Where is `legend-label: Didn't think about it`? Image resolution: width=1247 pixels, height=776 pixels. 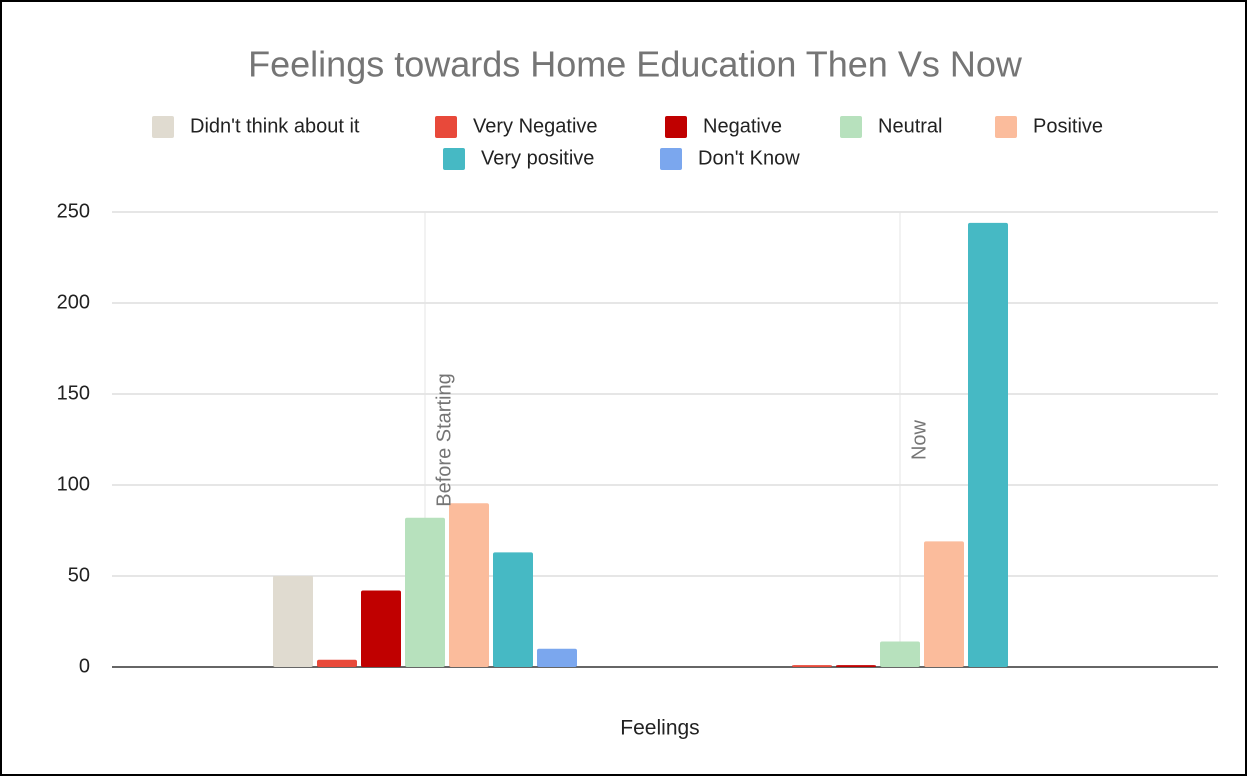
legend-label: Didn't think about it is located at coordinates (275, 126).